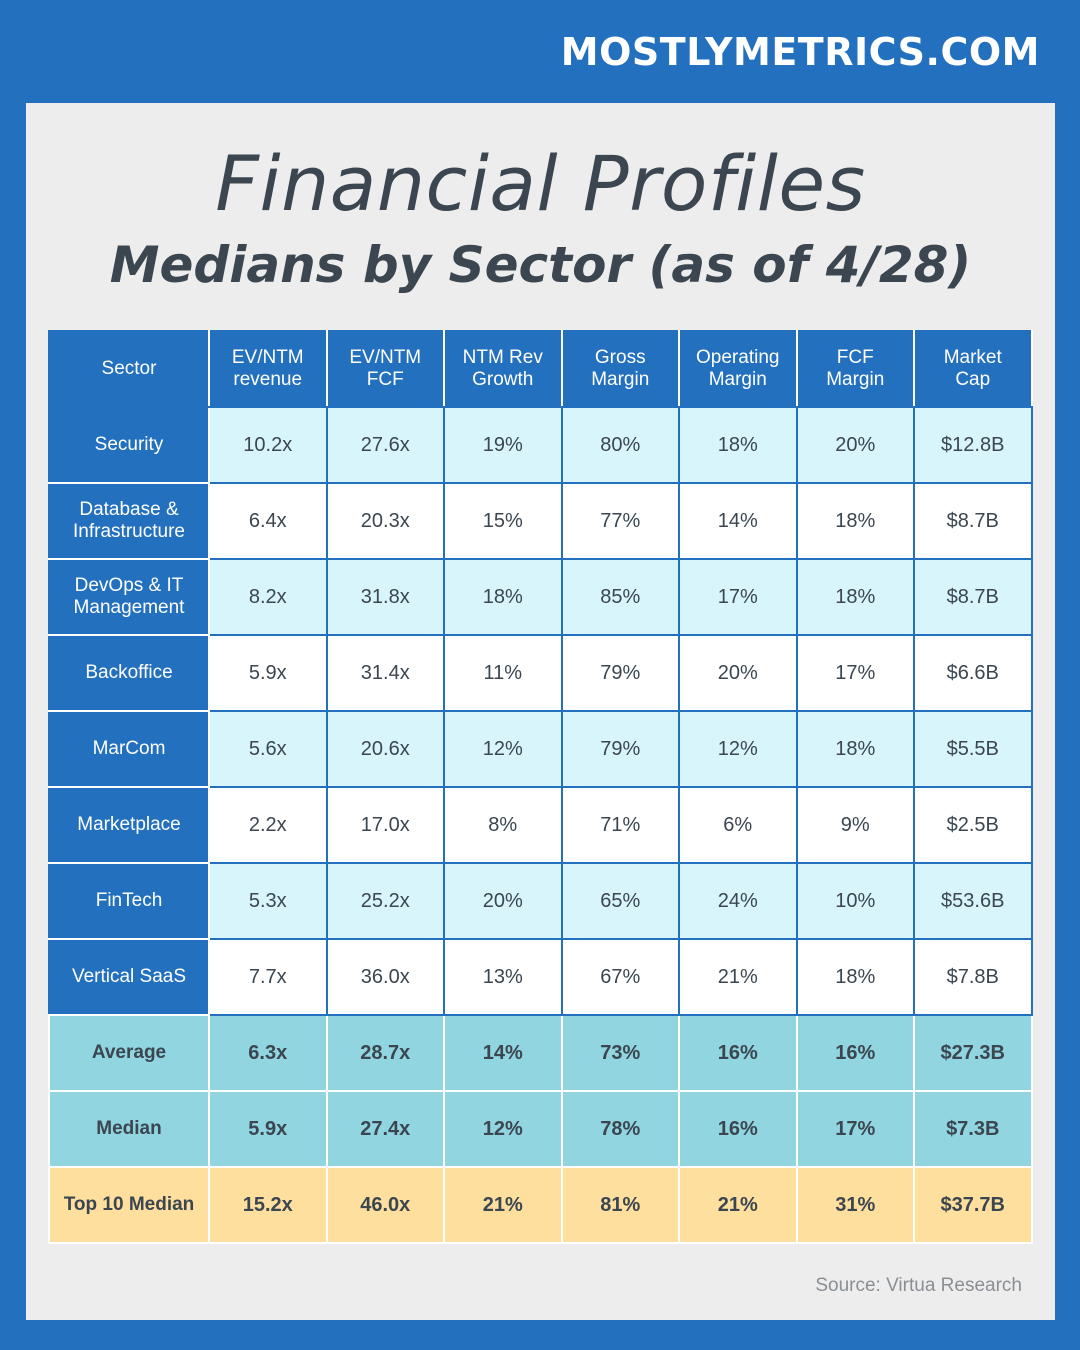  Describe the element at coordinates (620, 1129) in the screenshot. I see `summary-cell-gross-margin: 78%` at that location.